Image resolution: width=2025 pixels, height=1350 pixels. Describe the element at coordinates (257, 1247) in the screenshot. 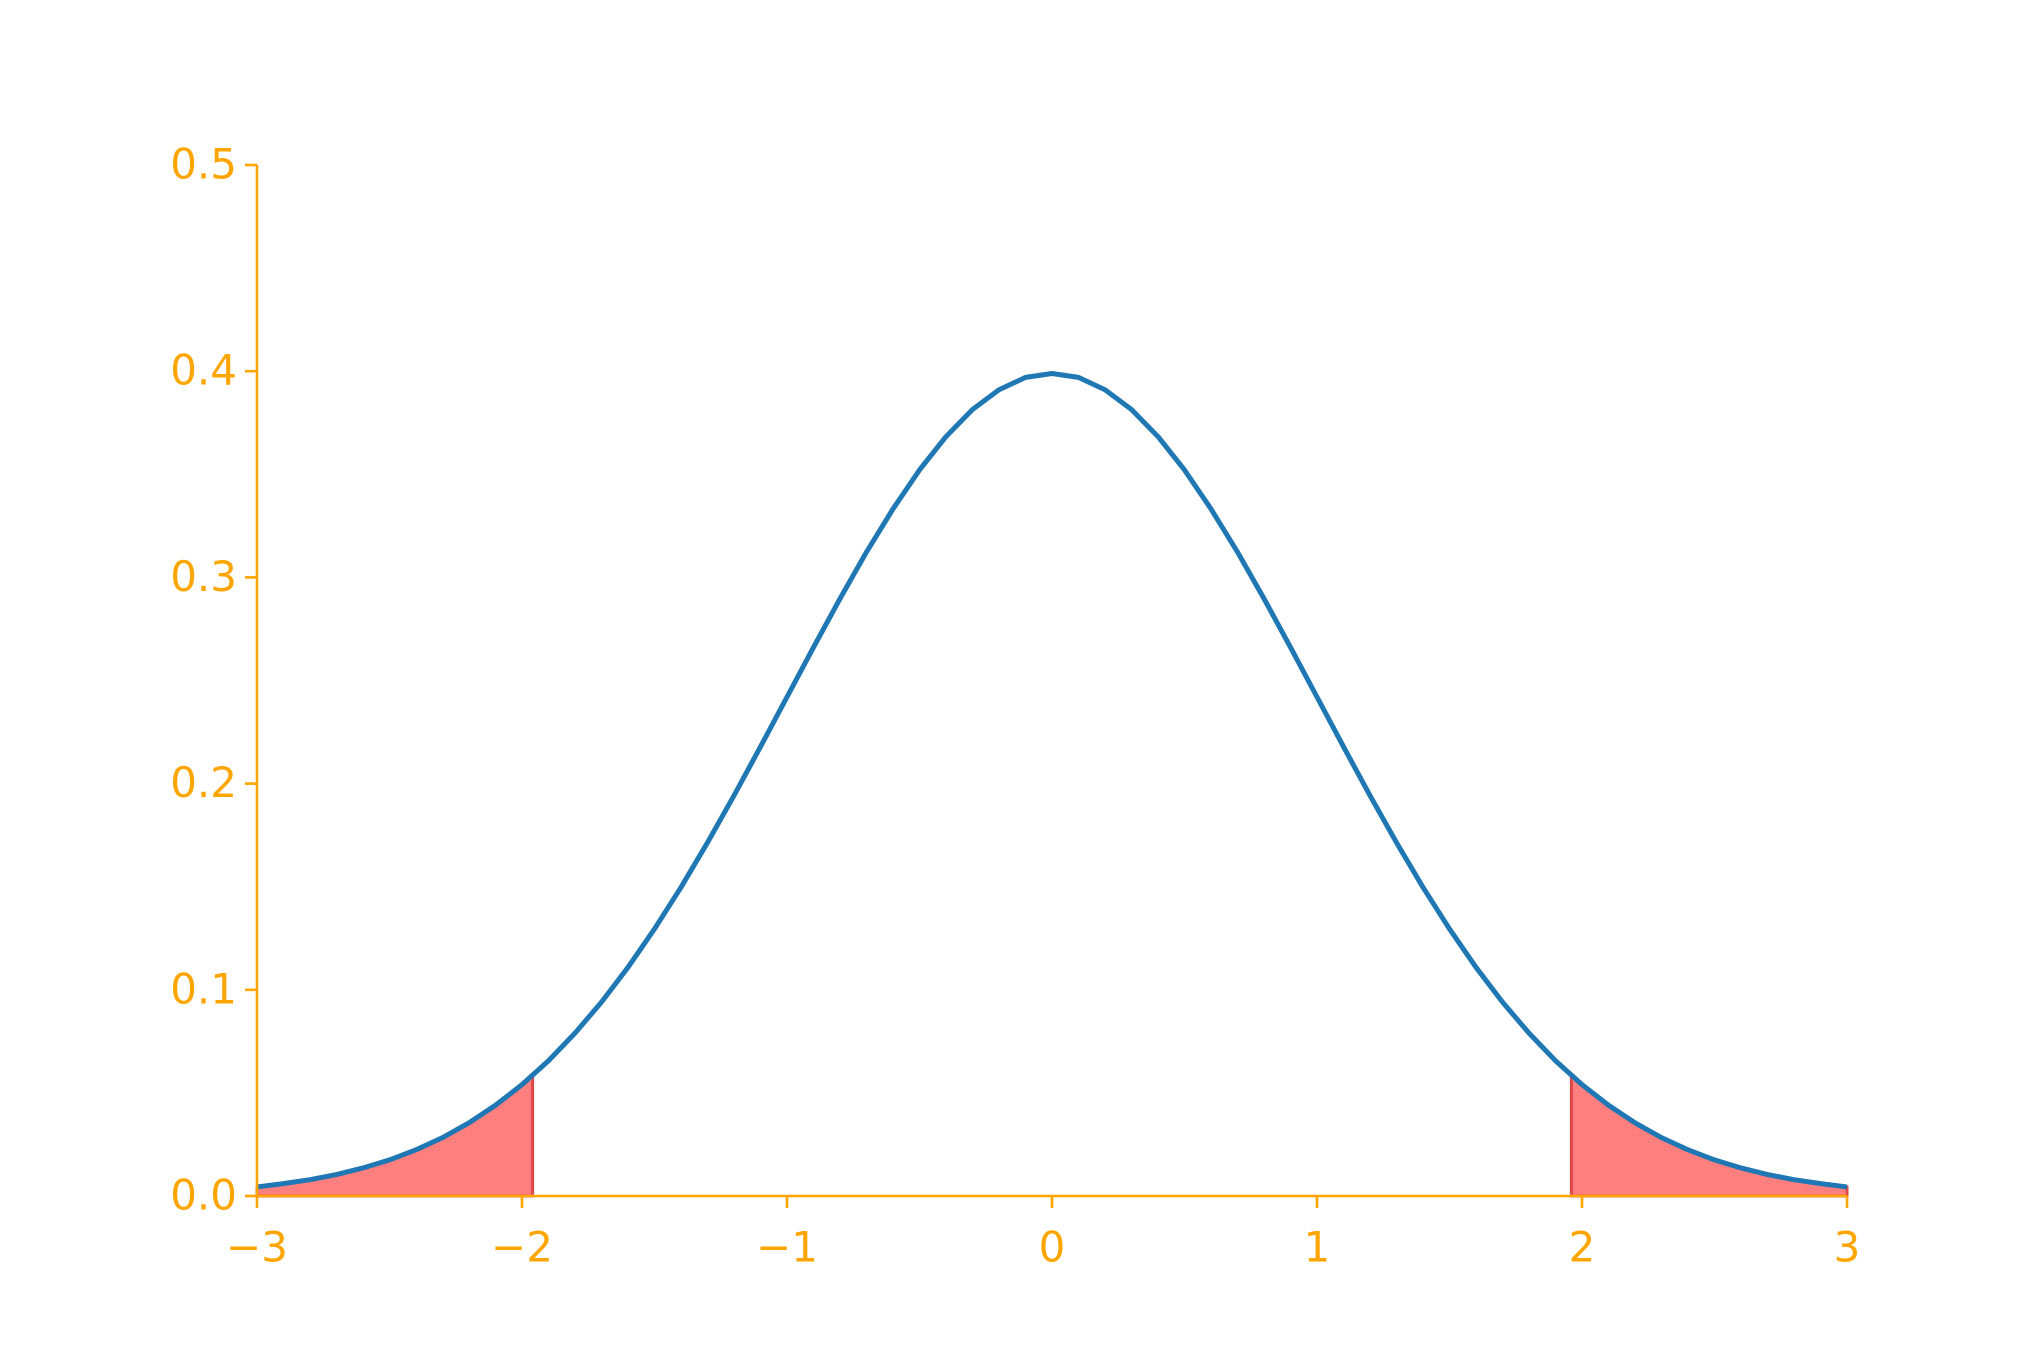

I see `x-tick-label: −3` at that location.